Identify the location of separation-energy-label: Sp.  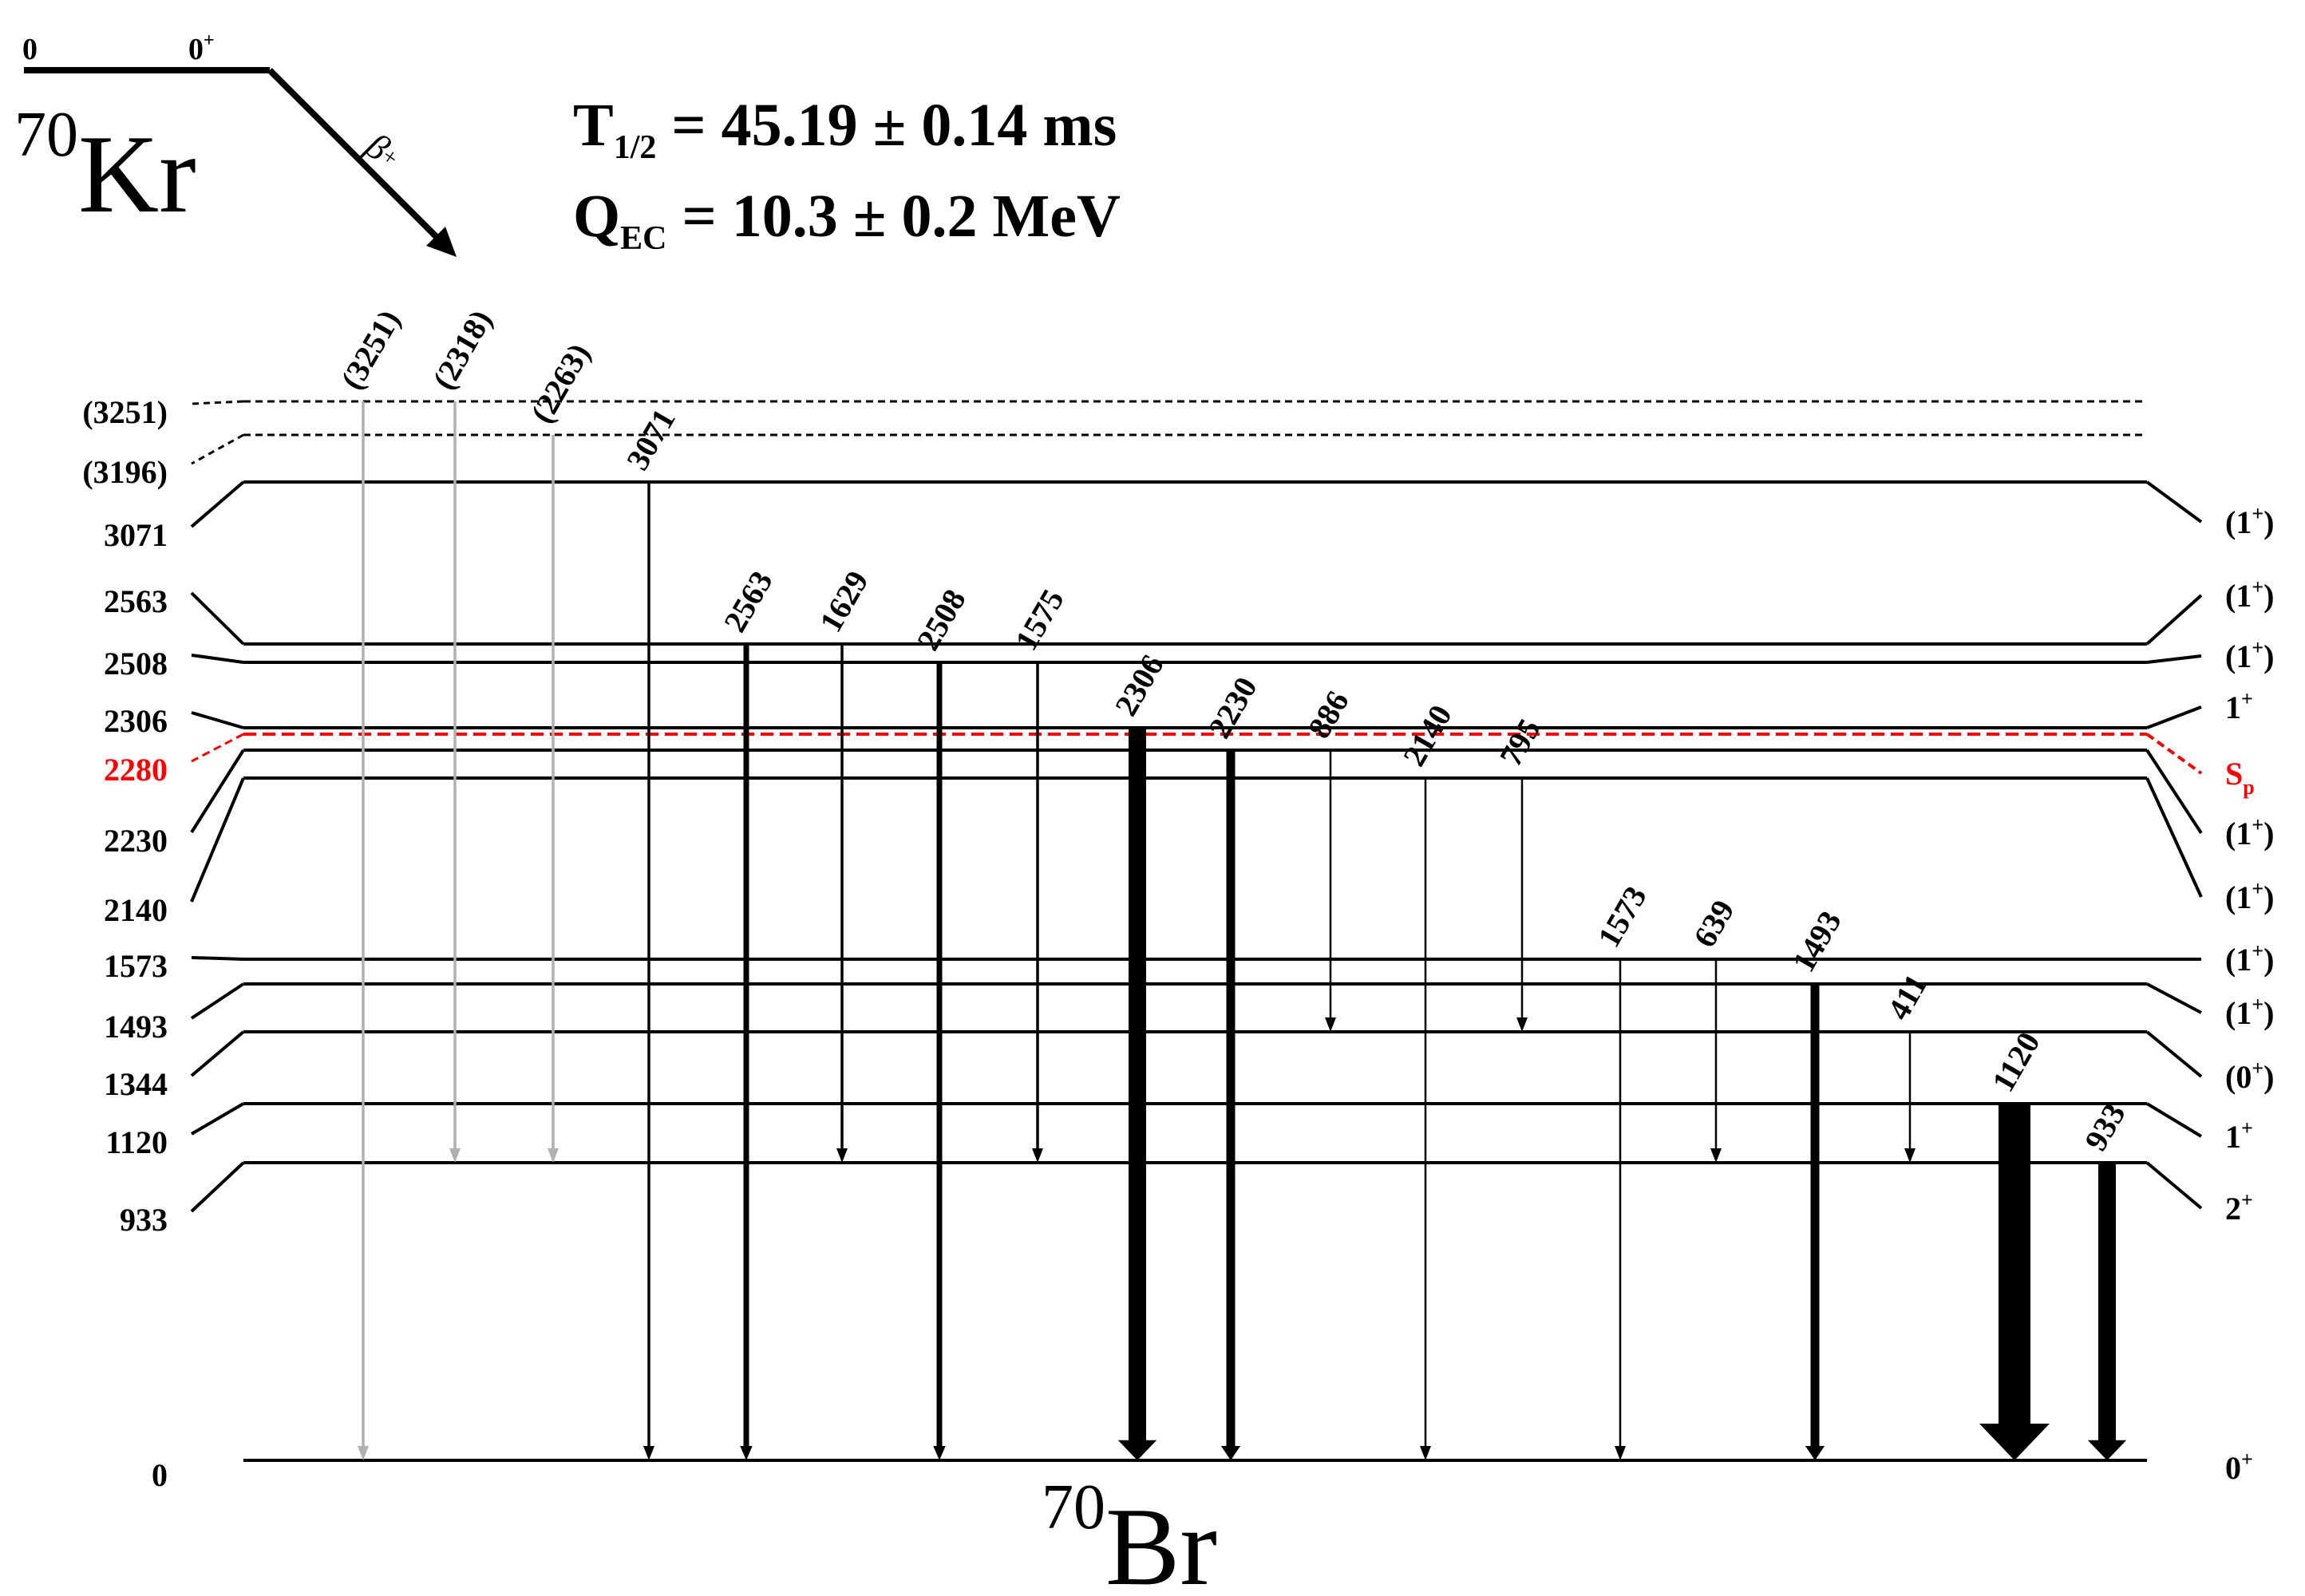
(2240, 777).